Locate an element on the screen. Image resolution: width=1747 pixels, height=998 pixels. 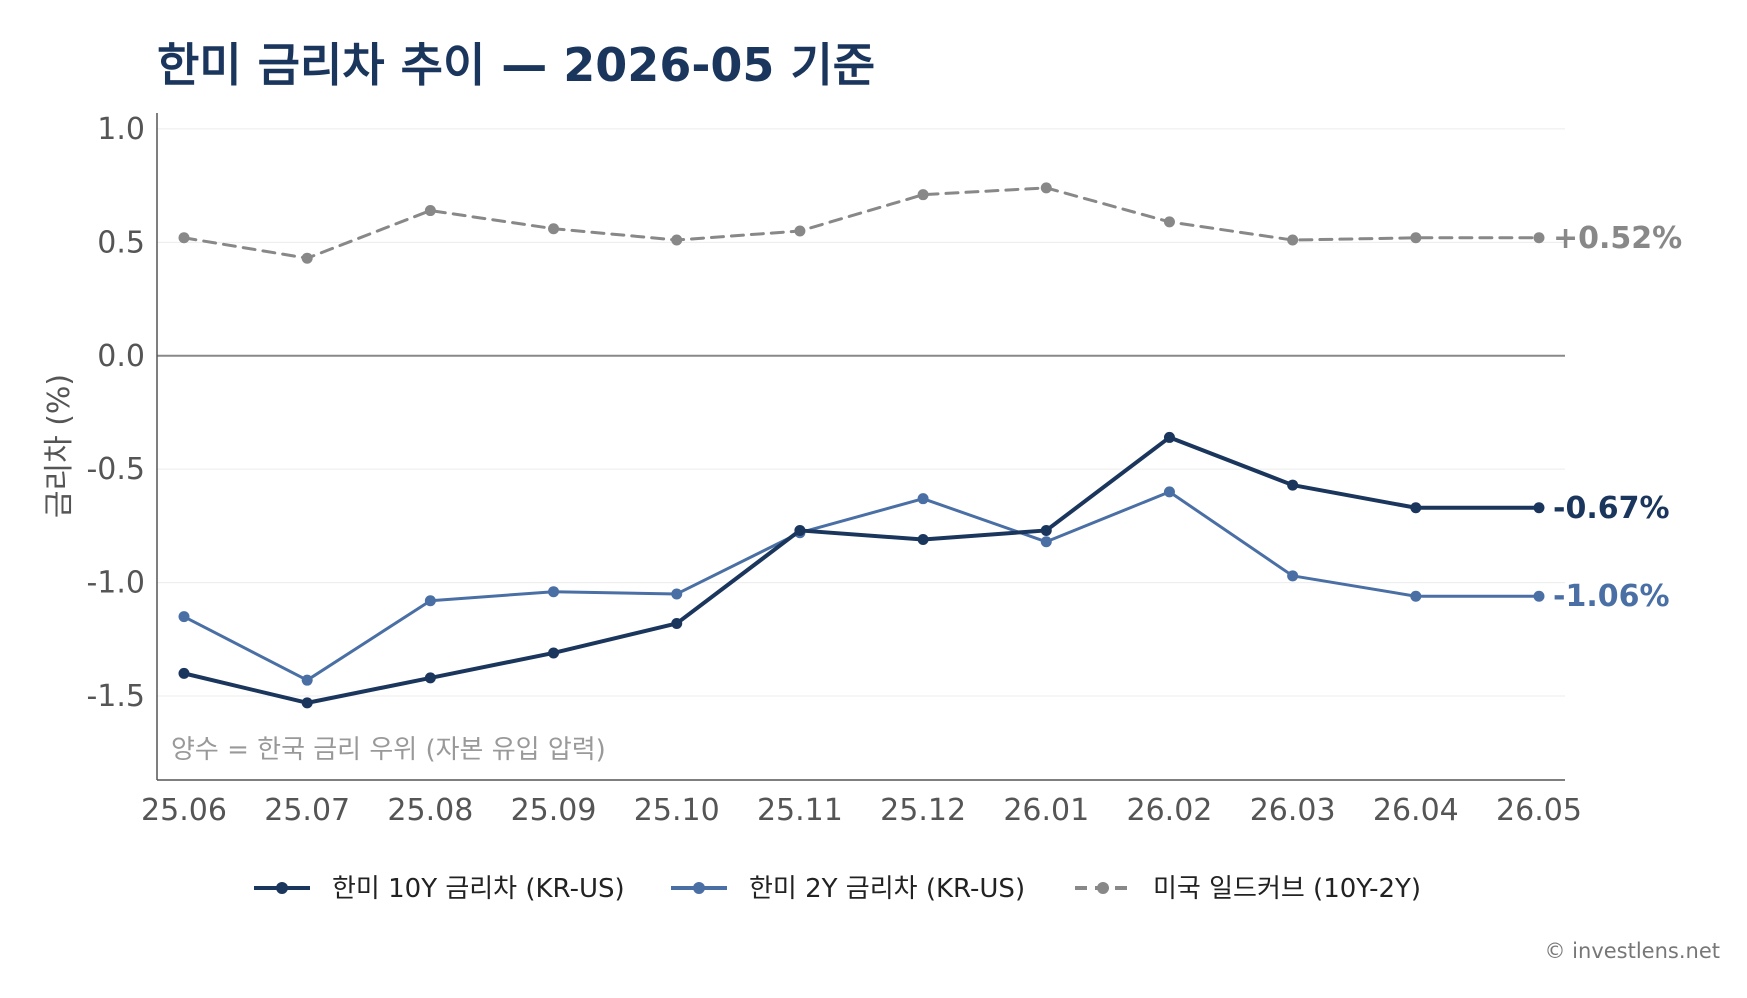
end-value-label: +0.52% is located at coordinates (1617, 238).